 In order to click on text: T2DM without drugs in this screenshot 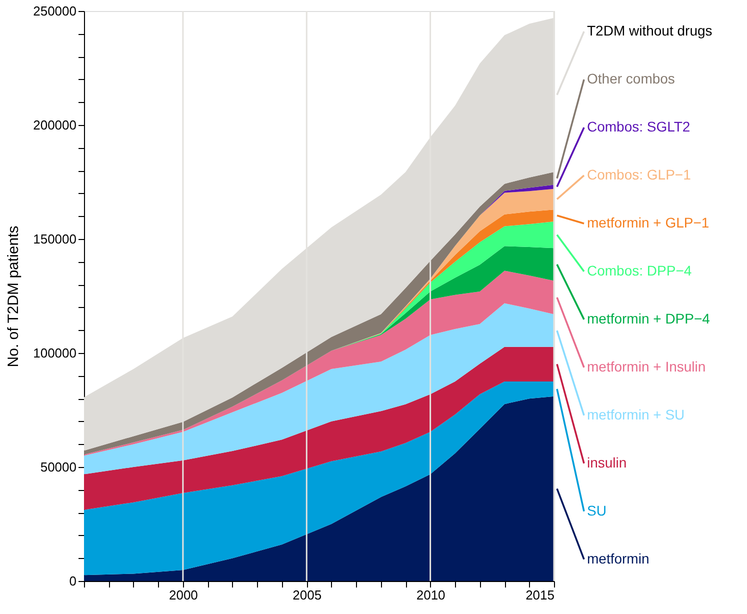, I will do `click(649, 30)`.